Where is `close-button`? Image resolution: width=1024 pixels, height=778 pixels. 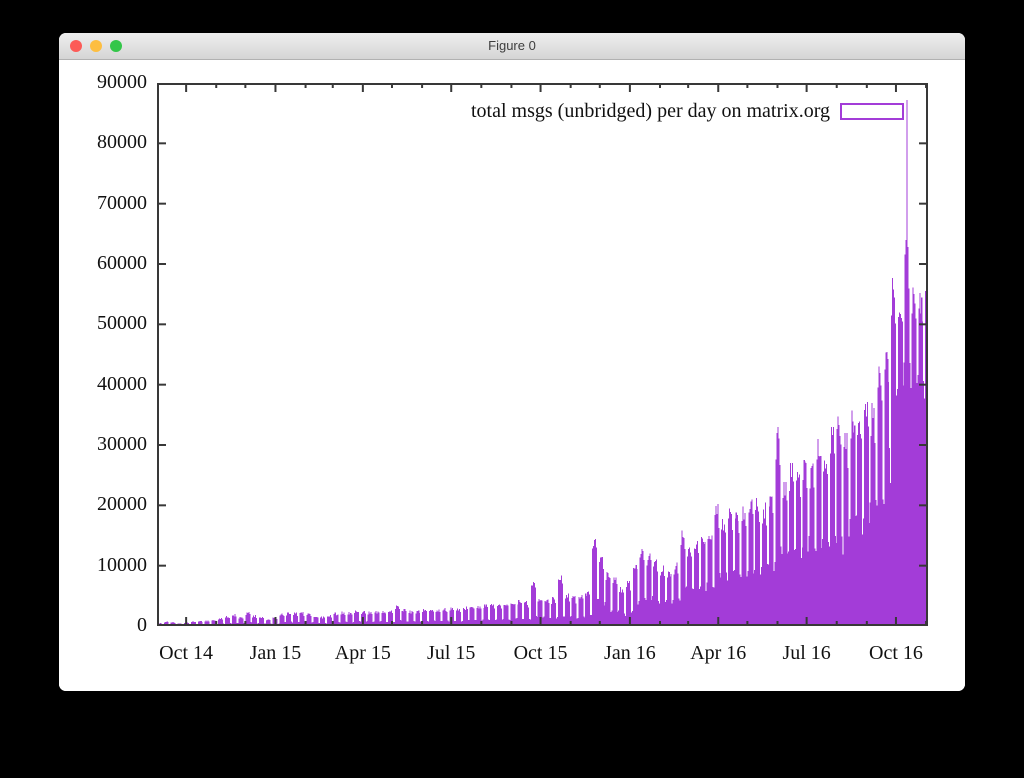 close-button is located at coordinates (76, 46).